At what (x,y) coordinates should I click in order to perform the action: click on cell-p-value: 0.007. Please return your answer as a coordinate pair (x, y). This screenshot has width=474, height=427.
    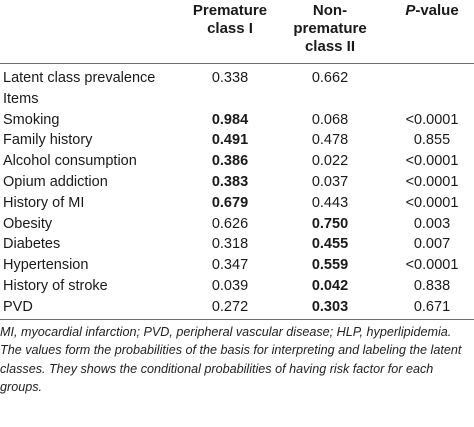
    Looking at the image, I should click on (432, 244).